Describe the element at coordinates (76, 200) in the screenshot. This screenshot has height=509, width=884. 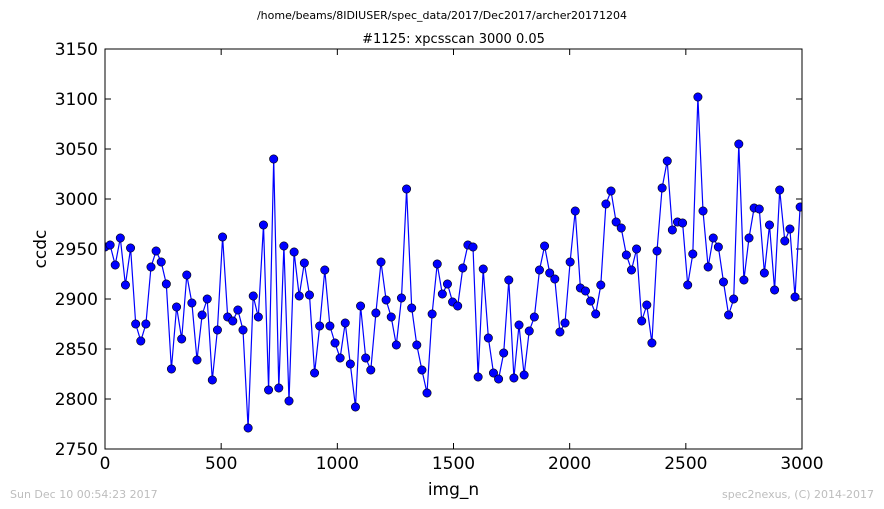
I see `y-tick-label: 3000` at that location.